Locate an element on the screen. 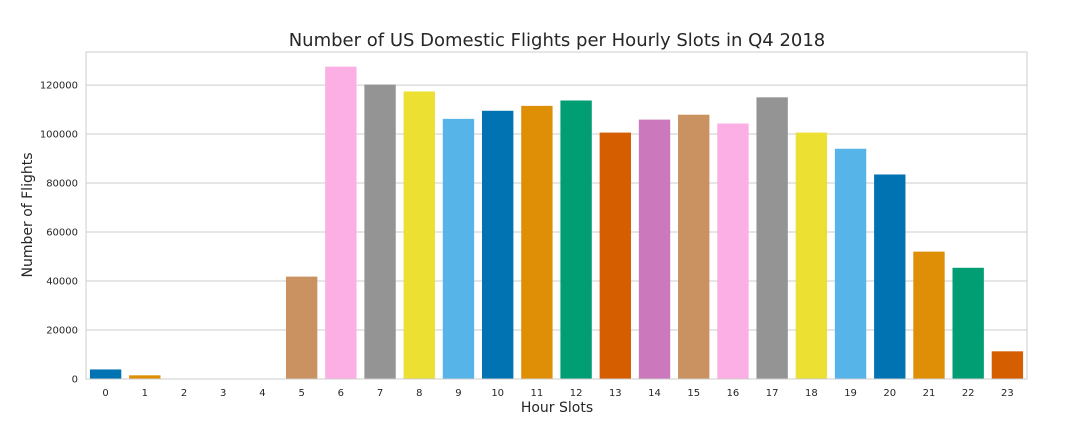 The width and height of the screenshot is (1080, 432). x-tick-label: 21 is located at coordinates (929, 393).